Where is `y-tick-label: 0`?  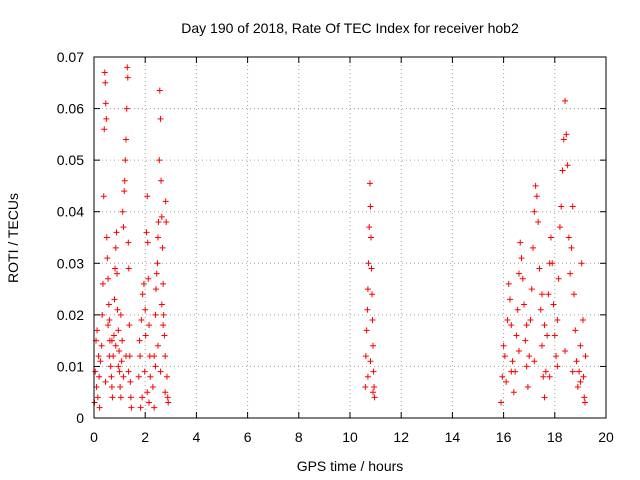
y-tick-label: 0 is located at coordinates (80, 418).